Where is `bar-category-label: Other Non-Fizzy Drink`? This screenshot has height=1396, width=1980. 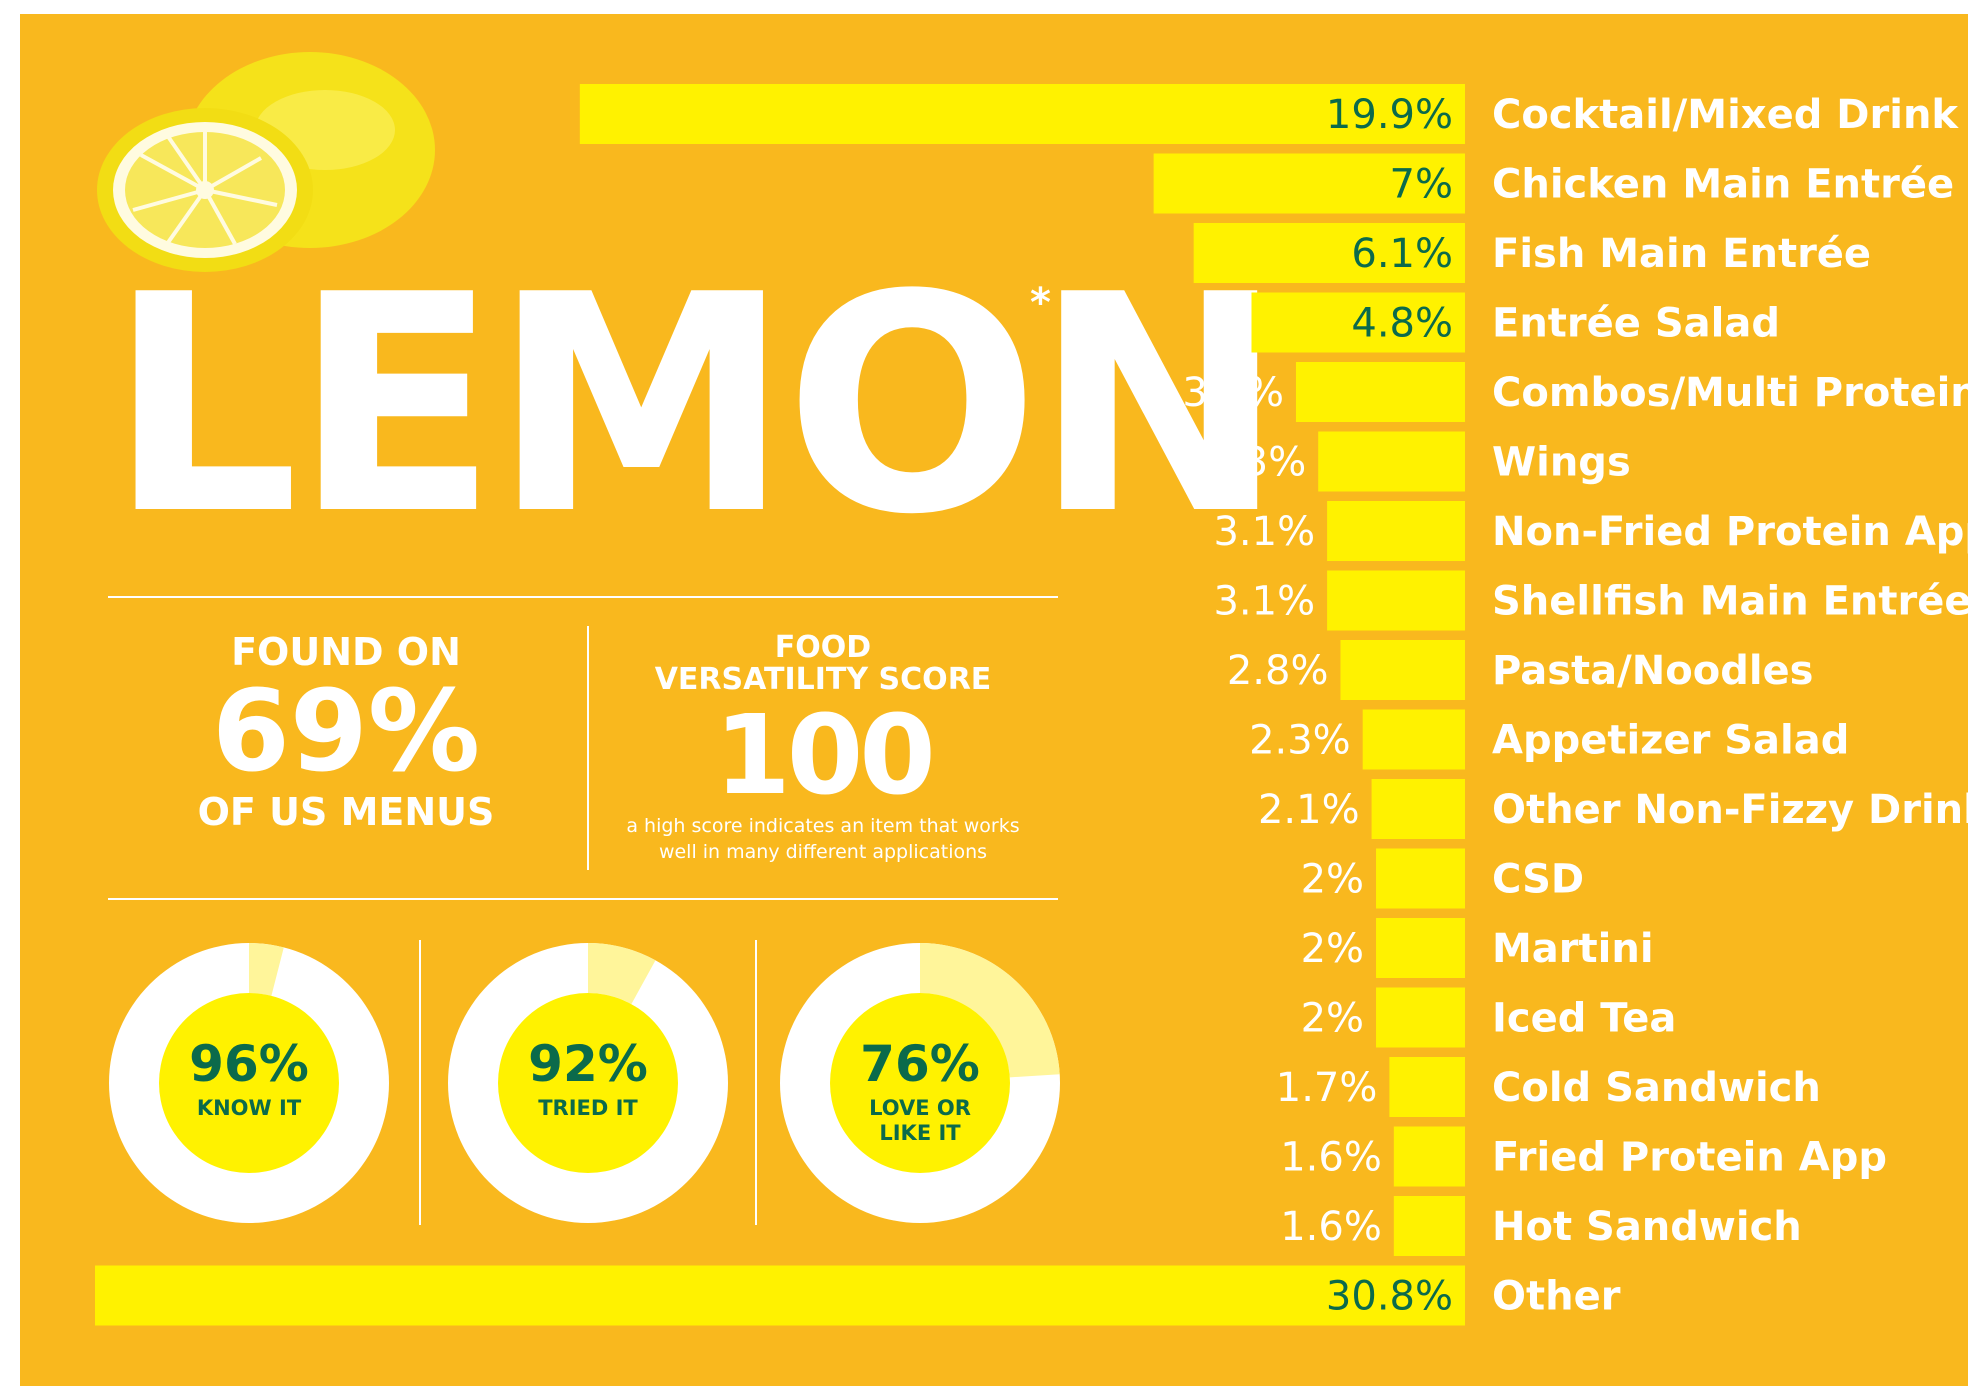
bar-category-label: Other Non-Fizzy Drink is located at coordinates (1736, 810).